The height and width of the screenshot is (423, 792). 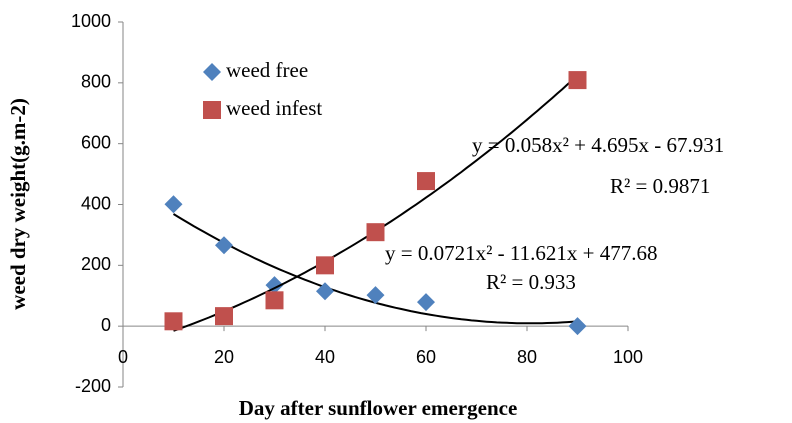 I want to click on trend-r2: R² = 0.9871, so click(x=660, y=186).